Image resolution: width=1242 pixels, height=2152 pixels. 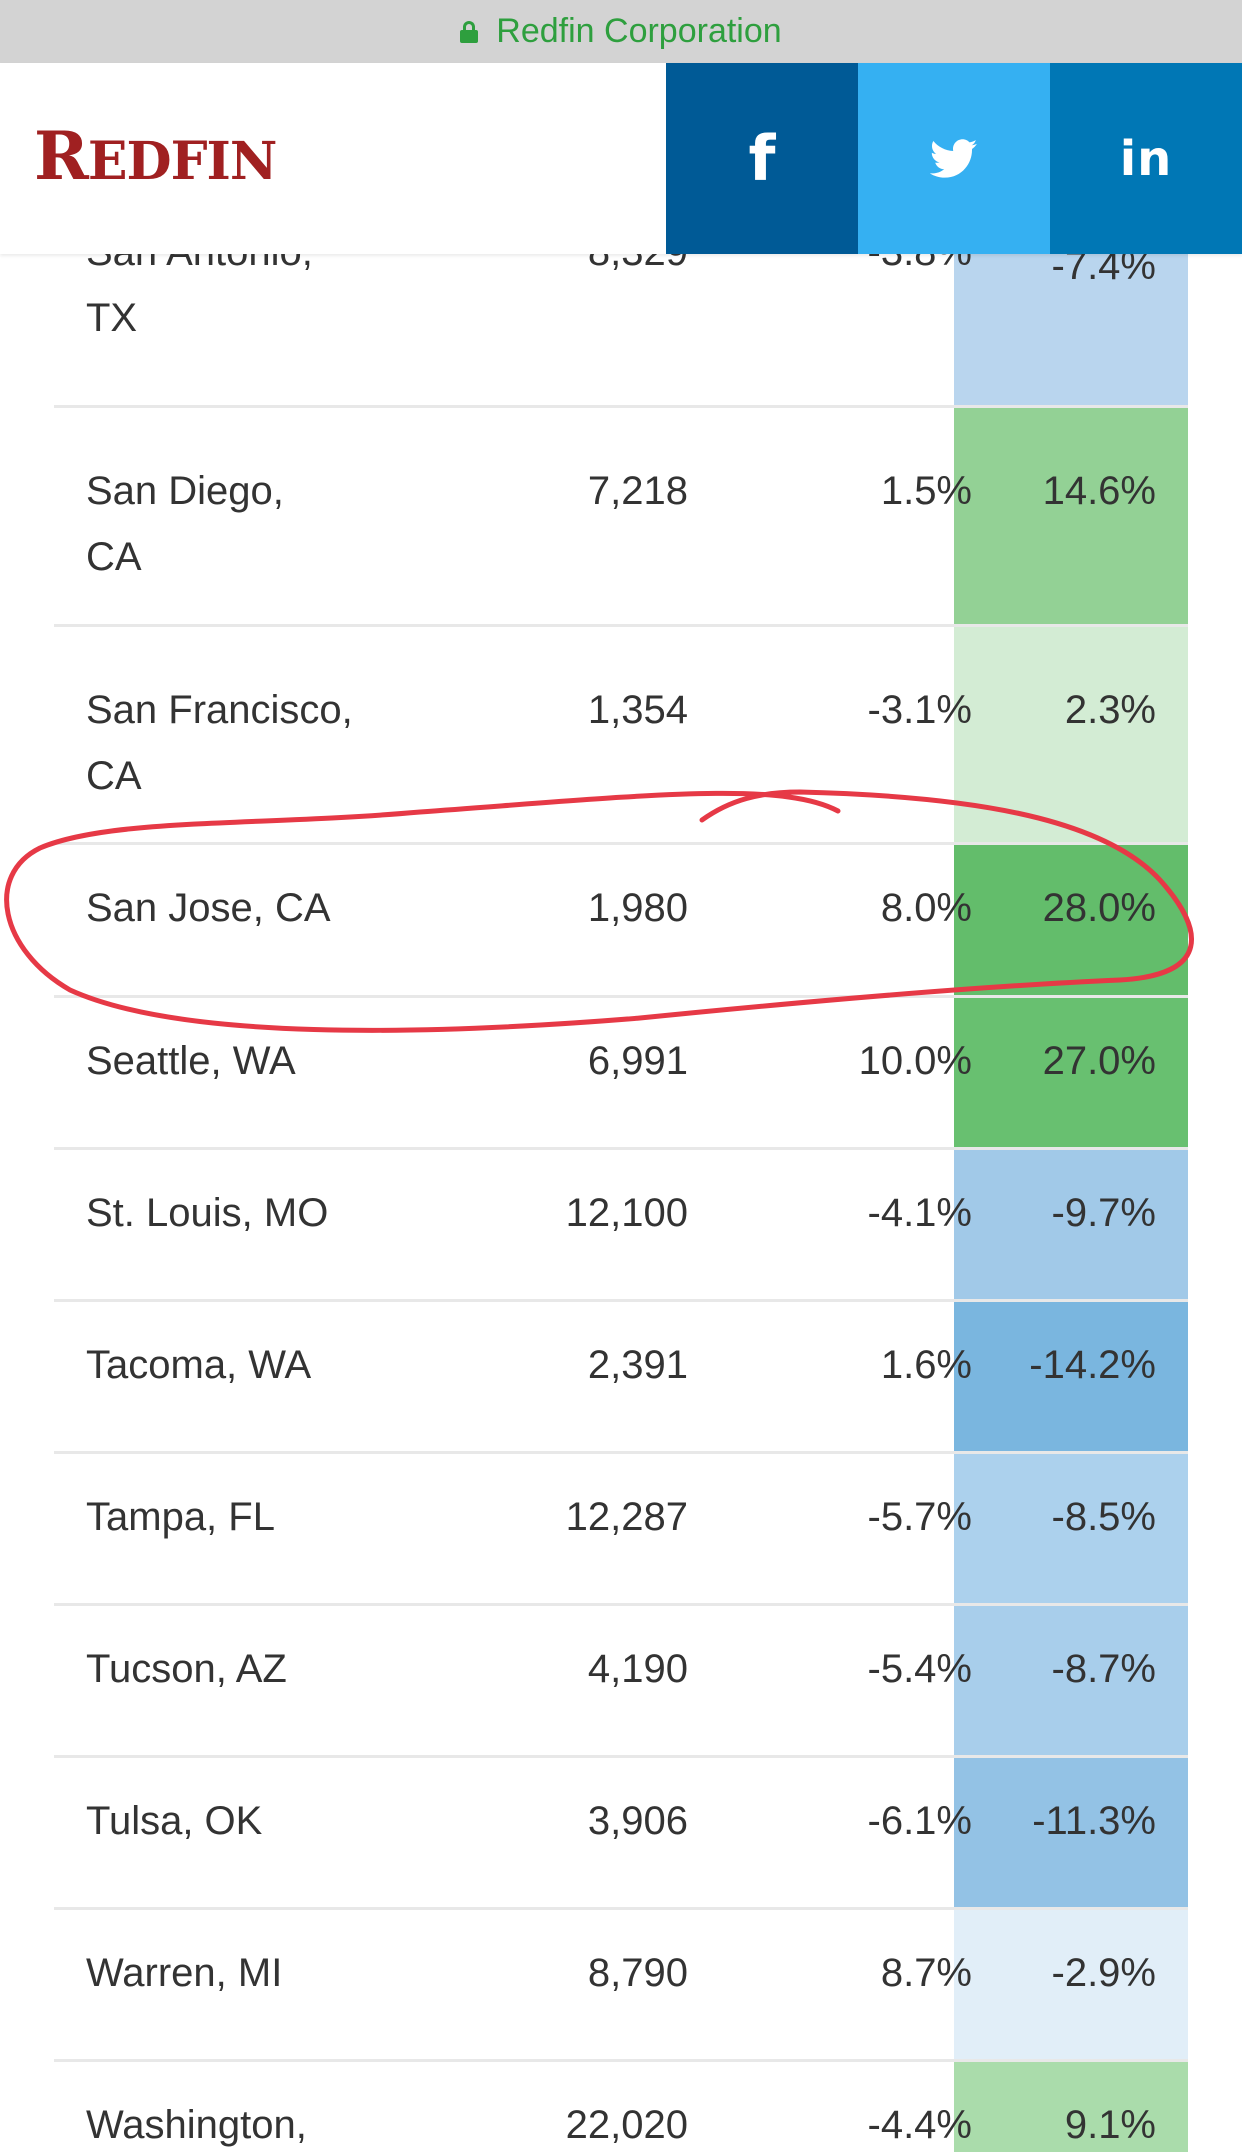 What do you see at coordinates (174, 1821) in the screenshot?
I see `city-cell: Tulsa, OK` at bounding box center [174, 1821].